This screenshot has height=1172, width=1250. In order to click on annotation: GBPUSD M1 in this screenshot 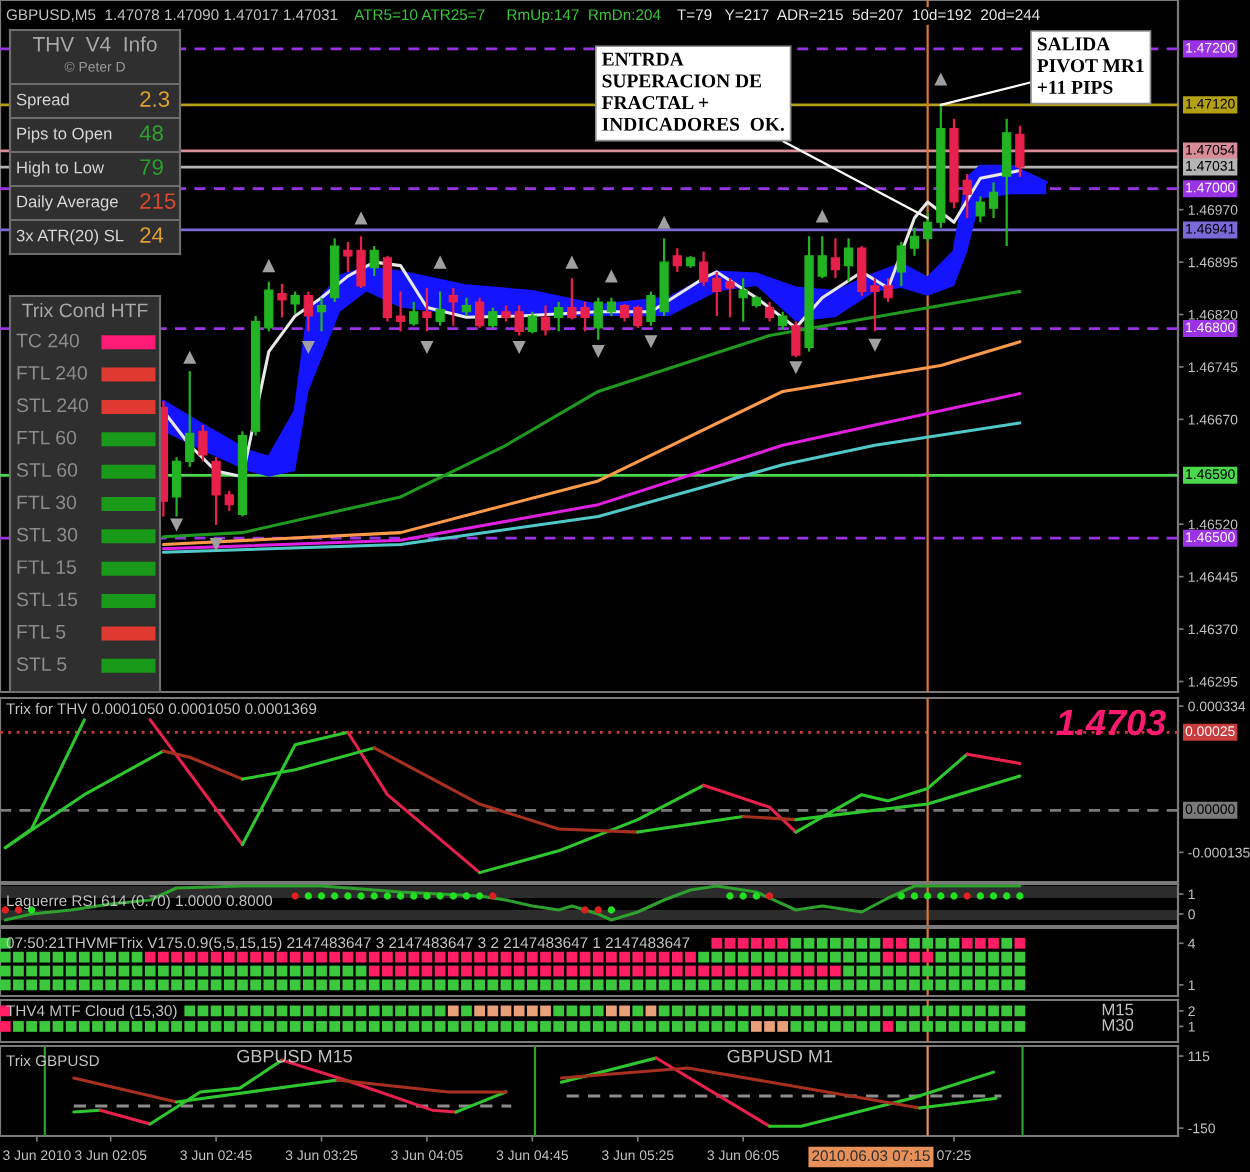, I will do `click(780, 1056)`.